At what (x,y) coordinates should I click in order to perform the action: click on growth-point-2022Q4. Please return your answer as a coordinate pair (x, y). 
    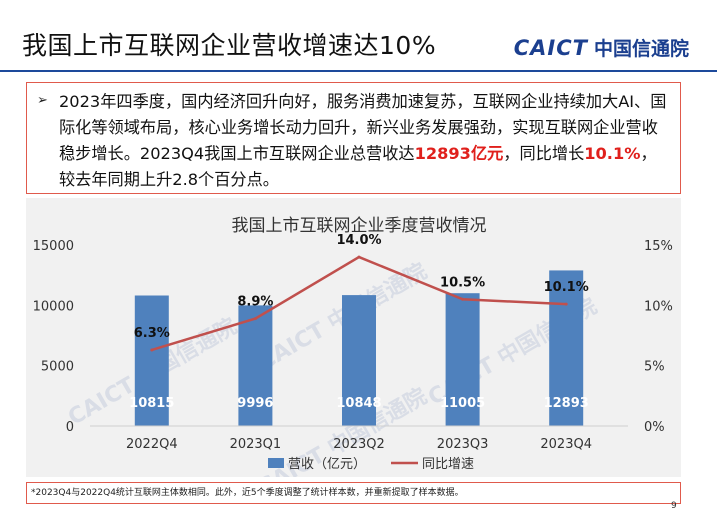
    Looking at the image, I should click on (152, 350).